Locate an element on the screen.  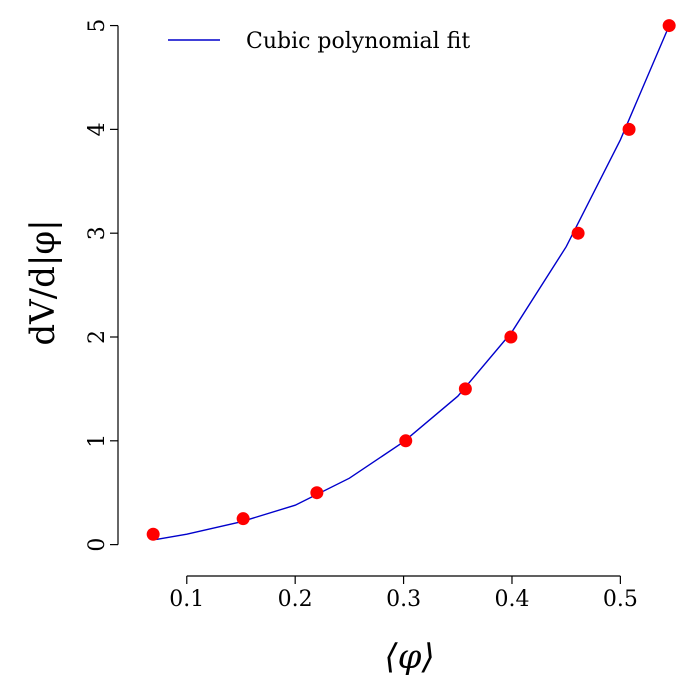
legend: Cubic polynomial fit is located at coordinates (319, 41).